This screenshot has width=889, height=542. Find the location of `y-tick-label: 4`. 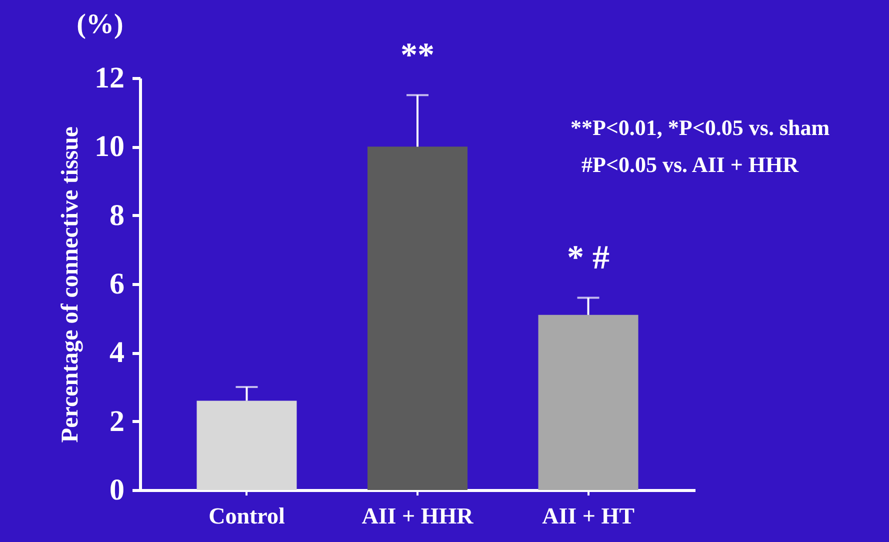

y-tick-label: 4 is located at coordinates (117, 353).